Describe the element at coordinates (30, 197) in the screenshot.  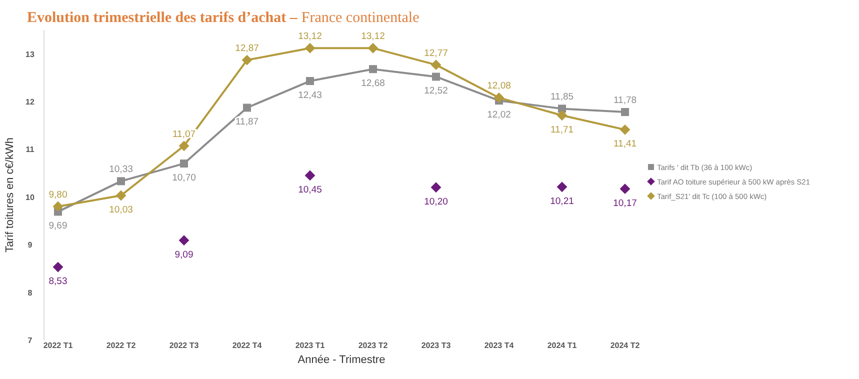
I see `y-tick-label: 10` at that location.